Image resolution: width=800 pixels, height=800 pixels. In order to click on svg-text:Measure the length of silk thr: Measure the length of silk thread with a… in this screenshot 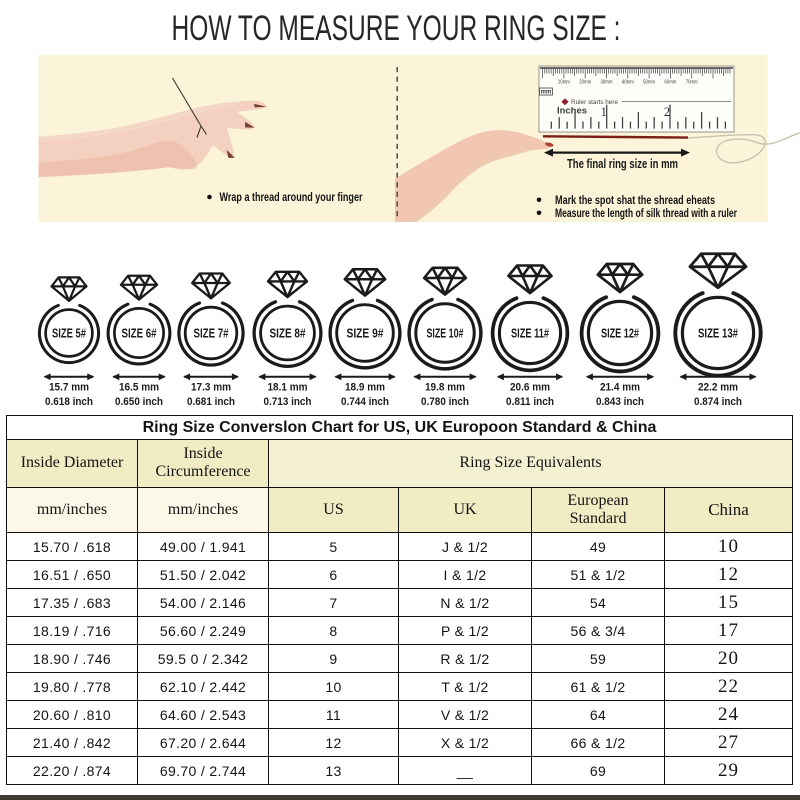, I will do `click(646, 214)`.